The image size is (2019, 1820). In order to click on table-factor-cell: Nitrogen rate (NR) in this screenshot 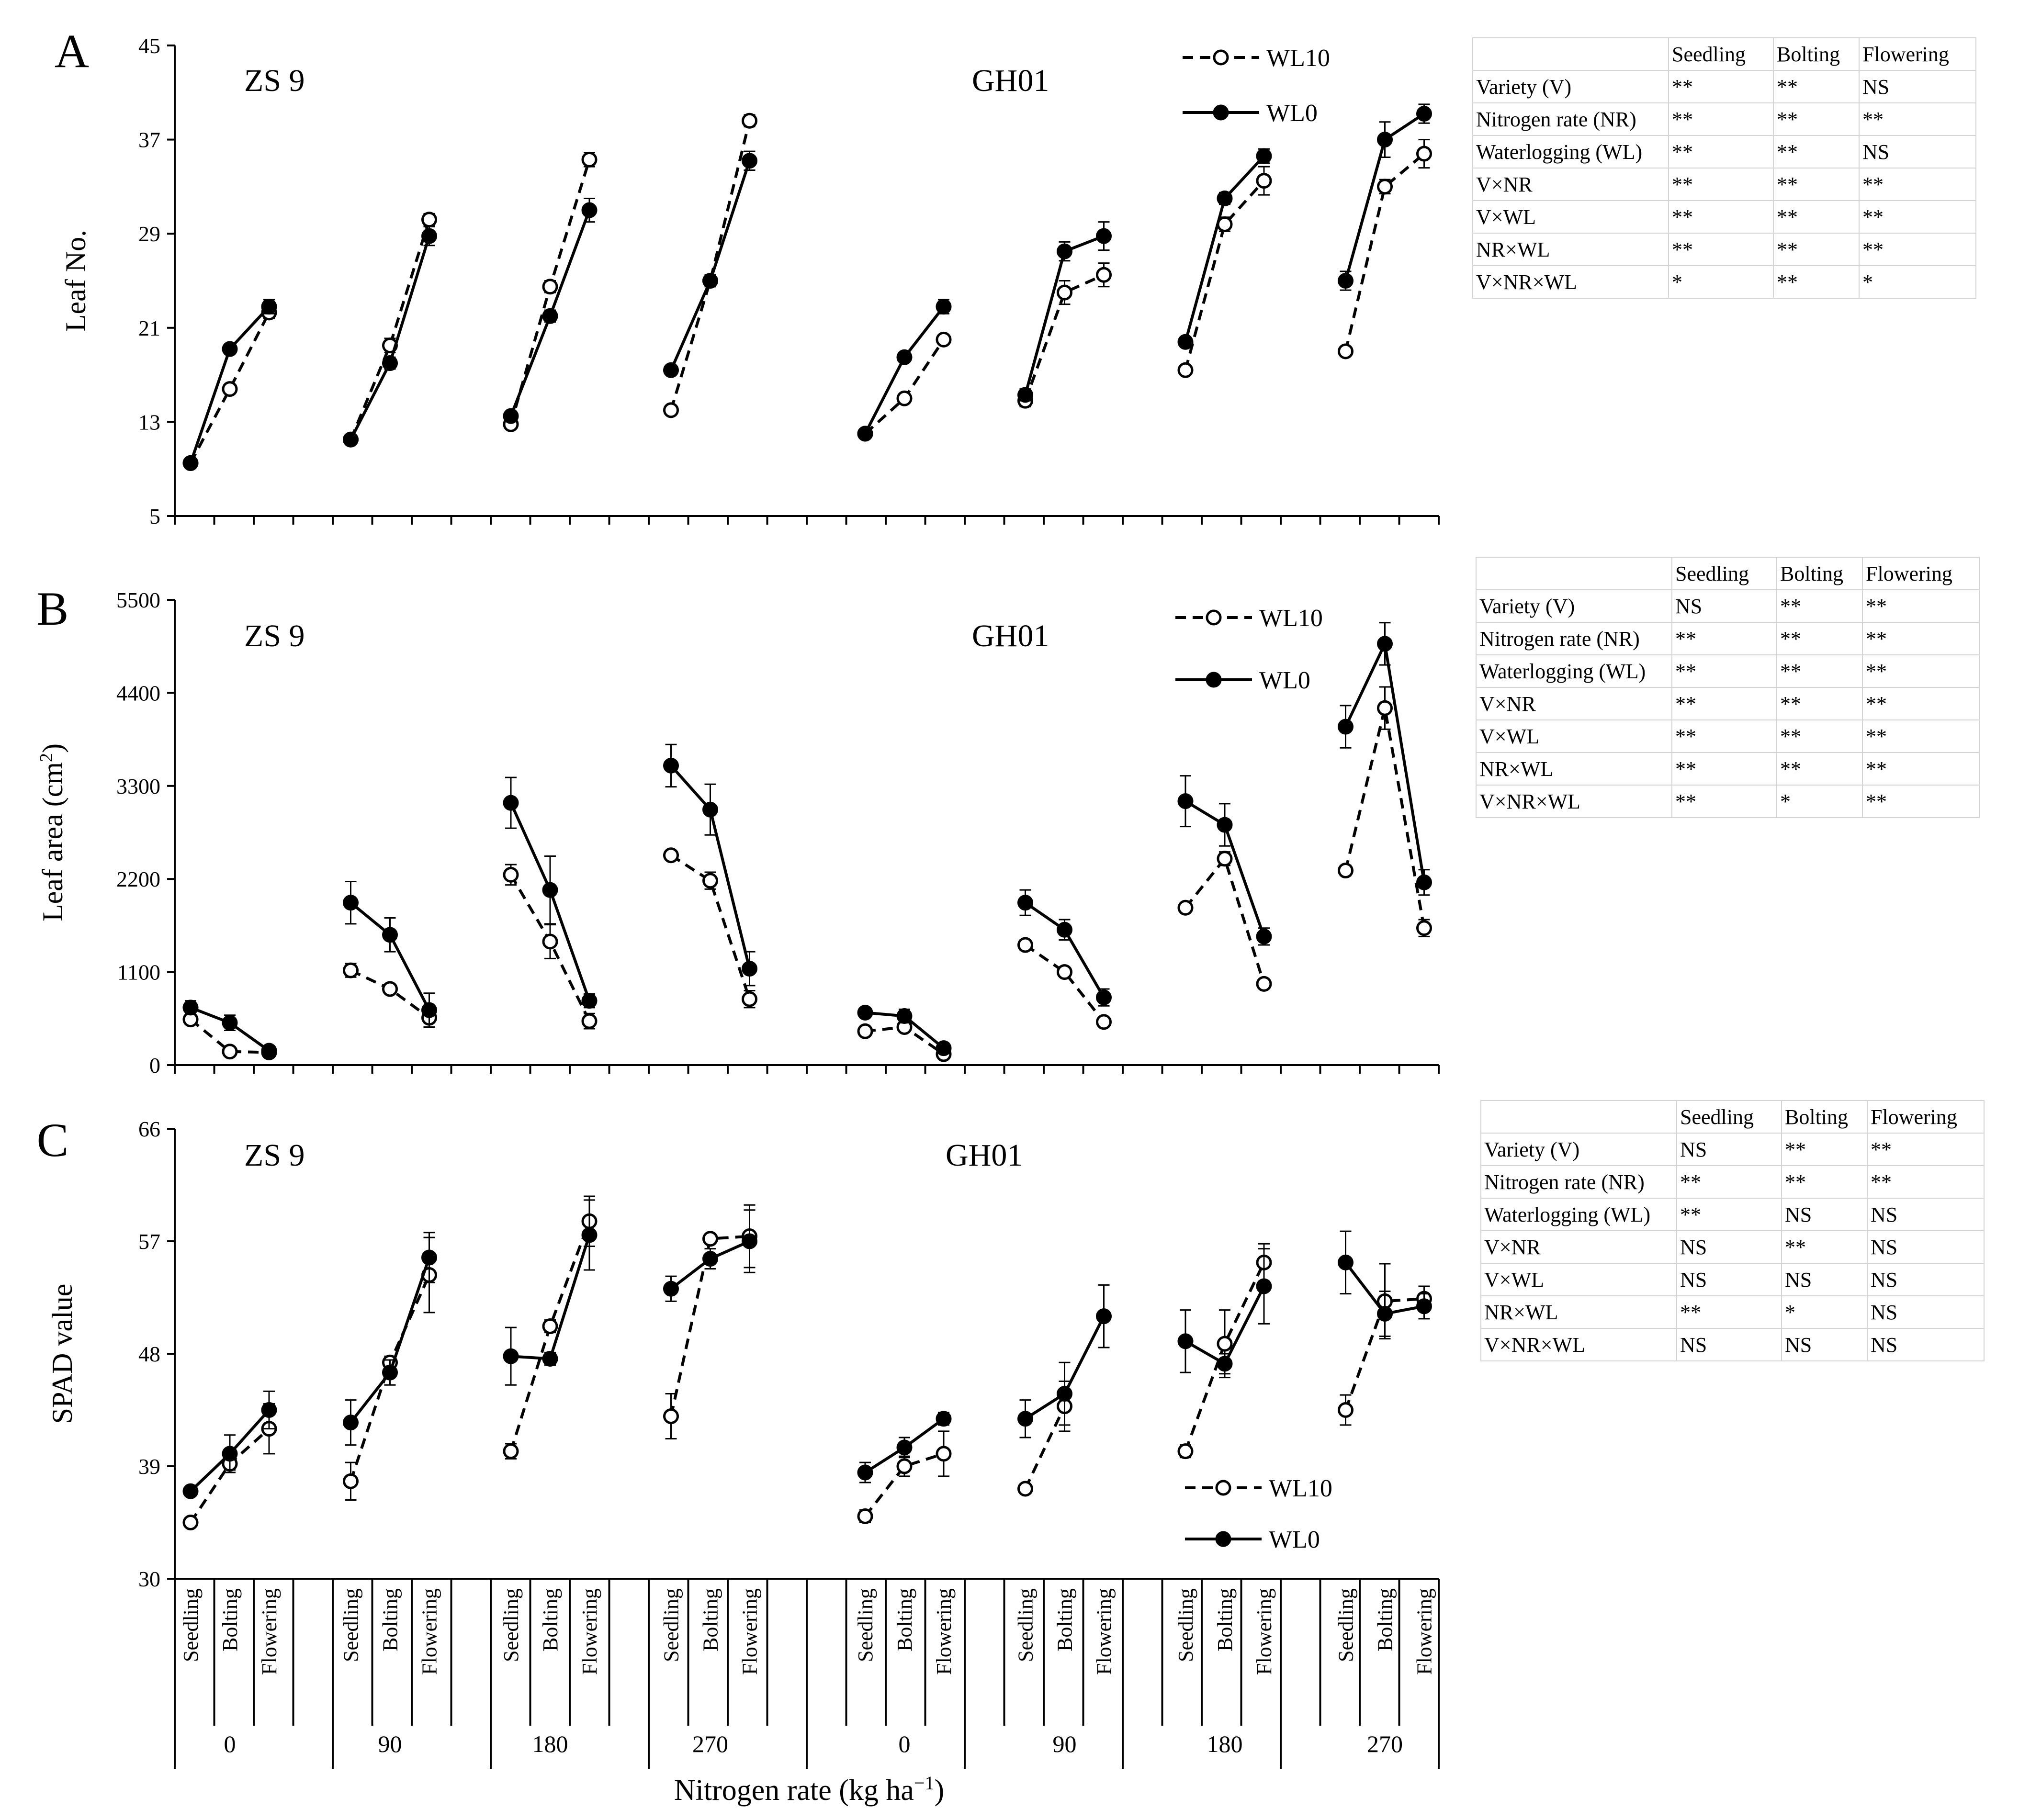, I will do `click(1574, 639)`.